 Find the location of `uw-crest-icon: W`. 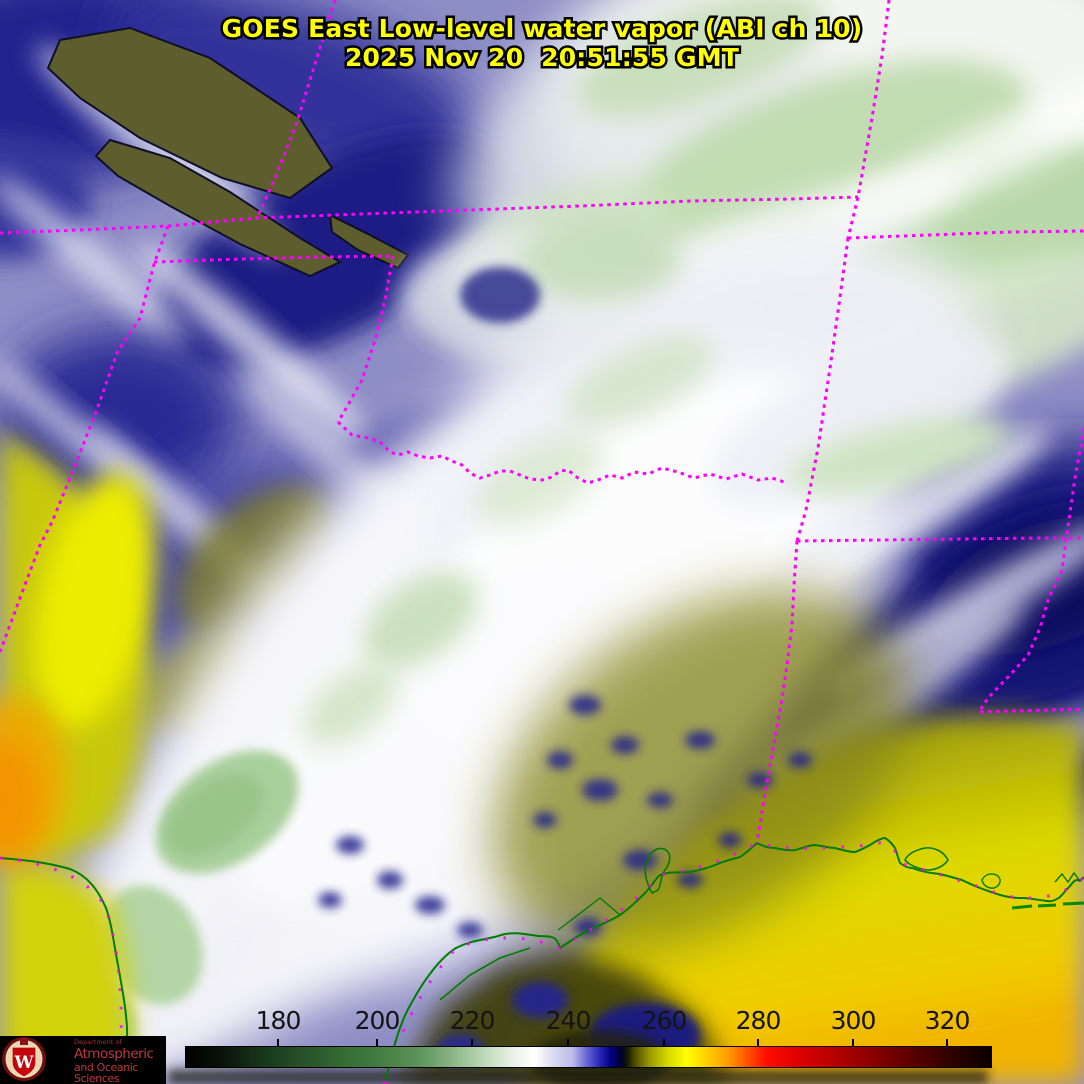

uw-crest-icon: W is located at coordinates (24, 1059).